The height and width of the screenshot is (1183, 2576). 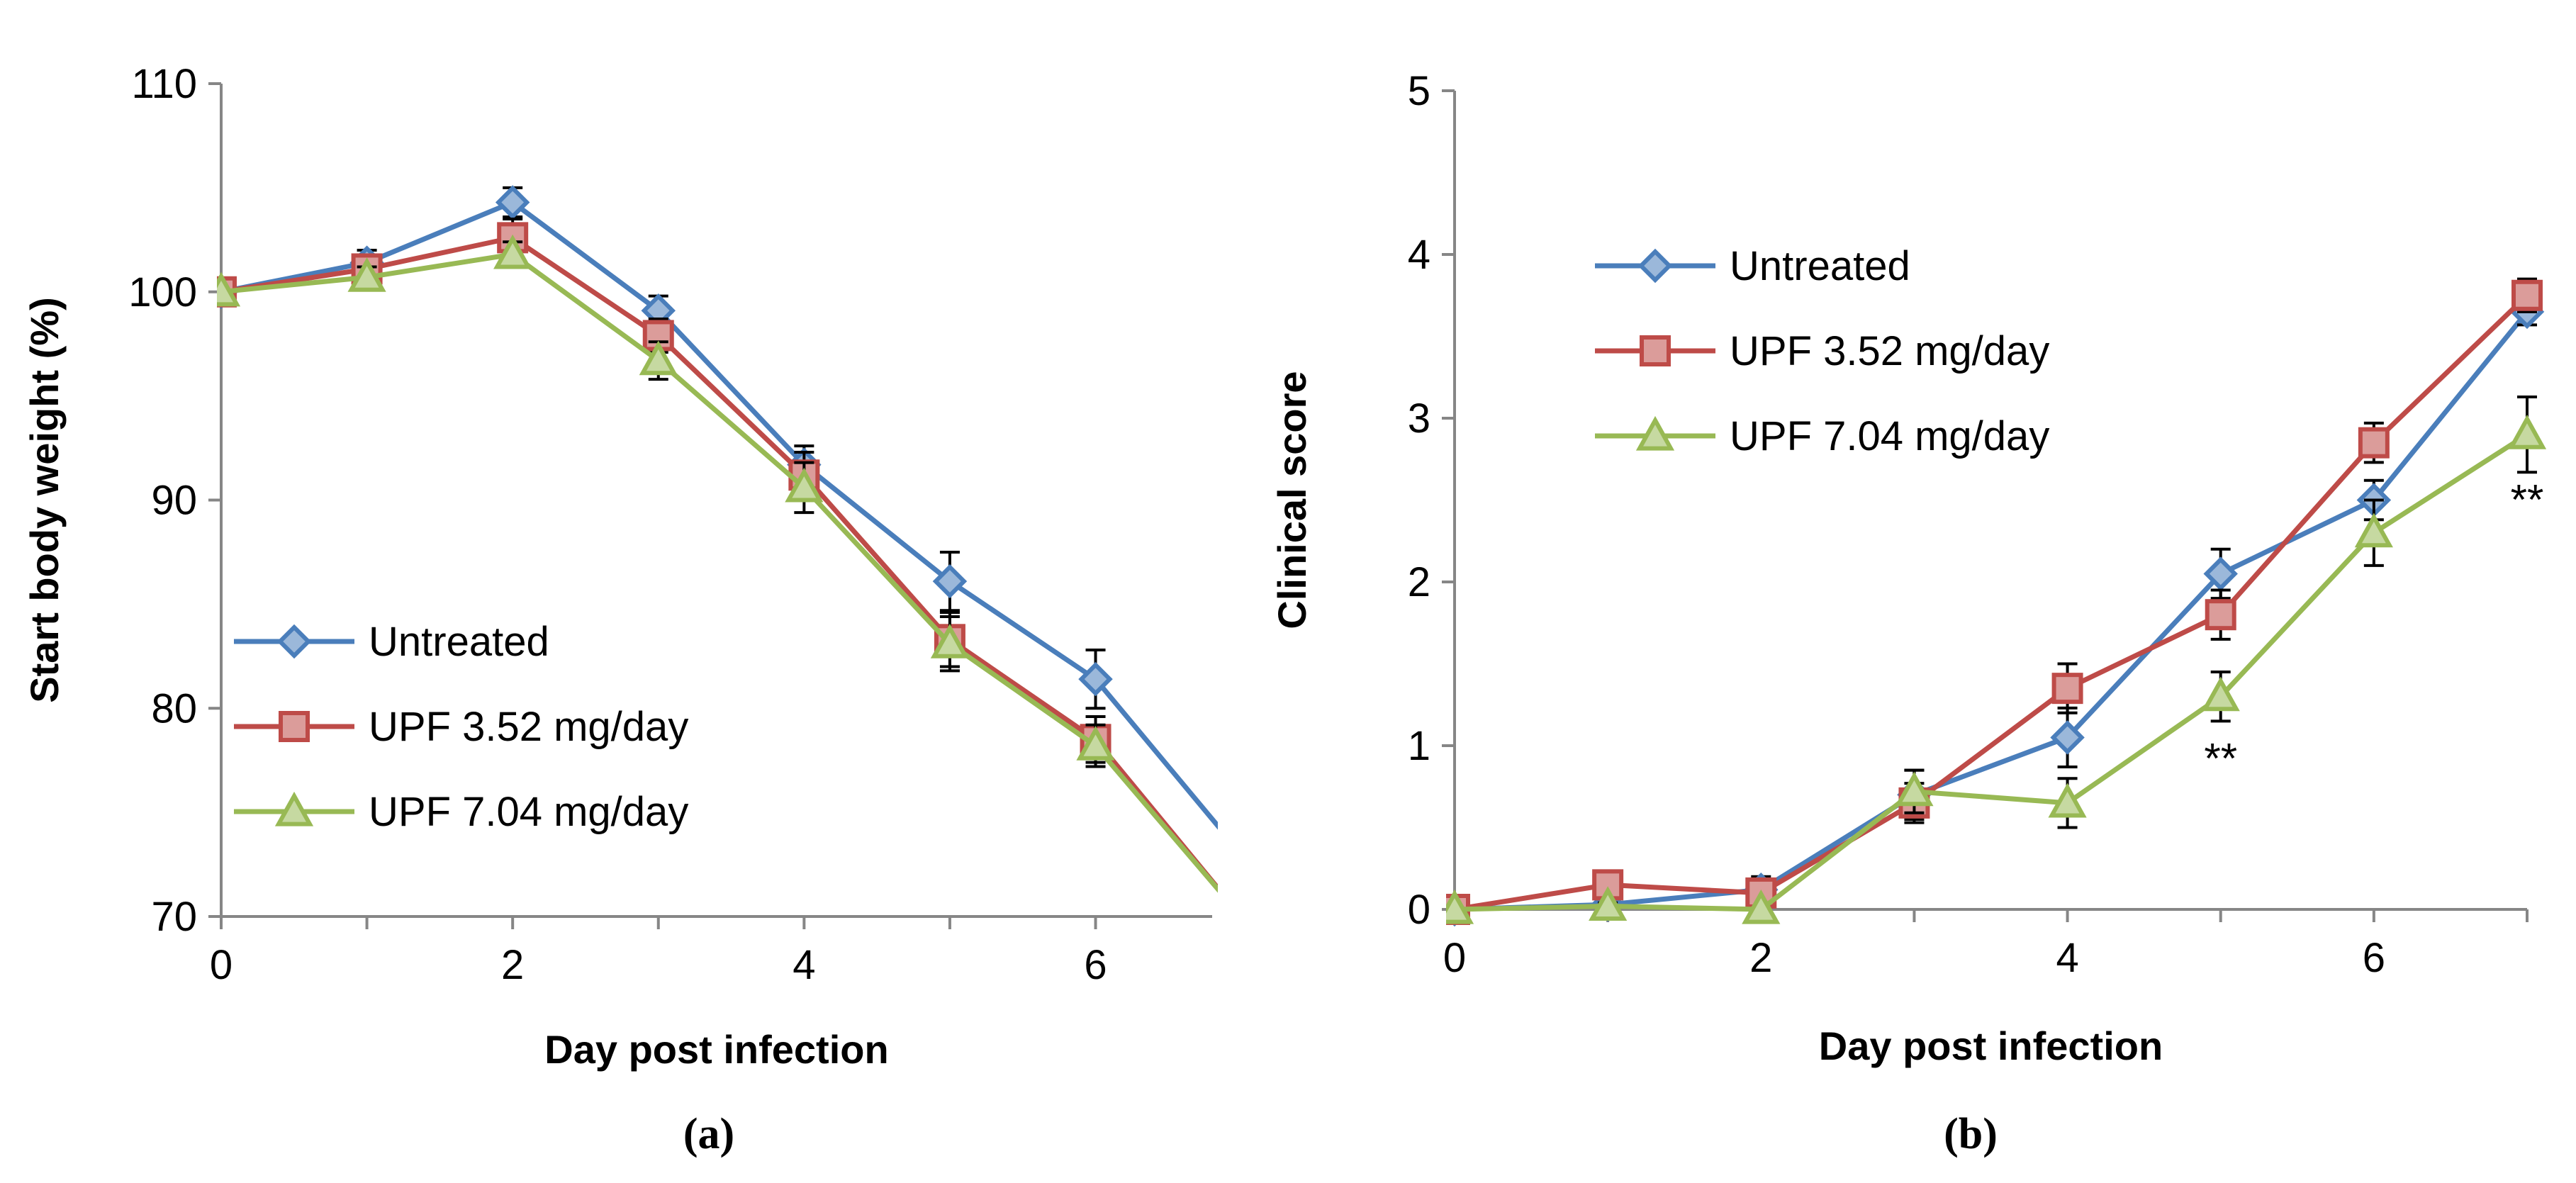 I want to click on a-legend-label: Untreated, so click(x=459, y=642).